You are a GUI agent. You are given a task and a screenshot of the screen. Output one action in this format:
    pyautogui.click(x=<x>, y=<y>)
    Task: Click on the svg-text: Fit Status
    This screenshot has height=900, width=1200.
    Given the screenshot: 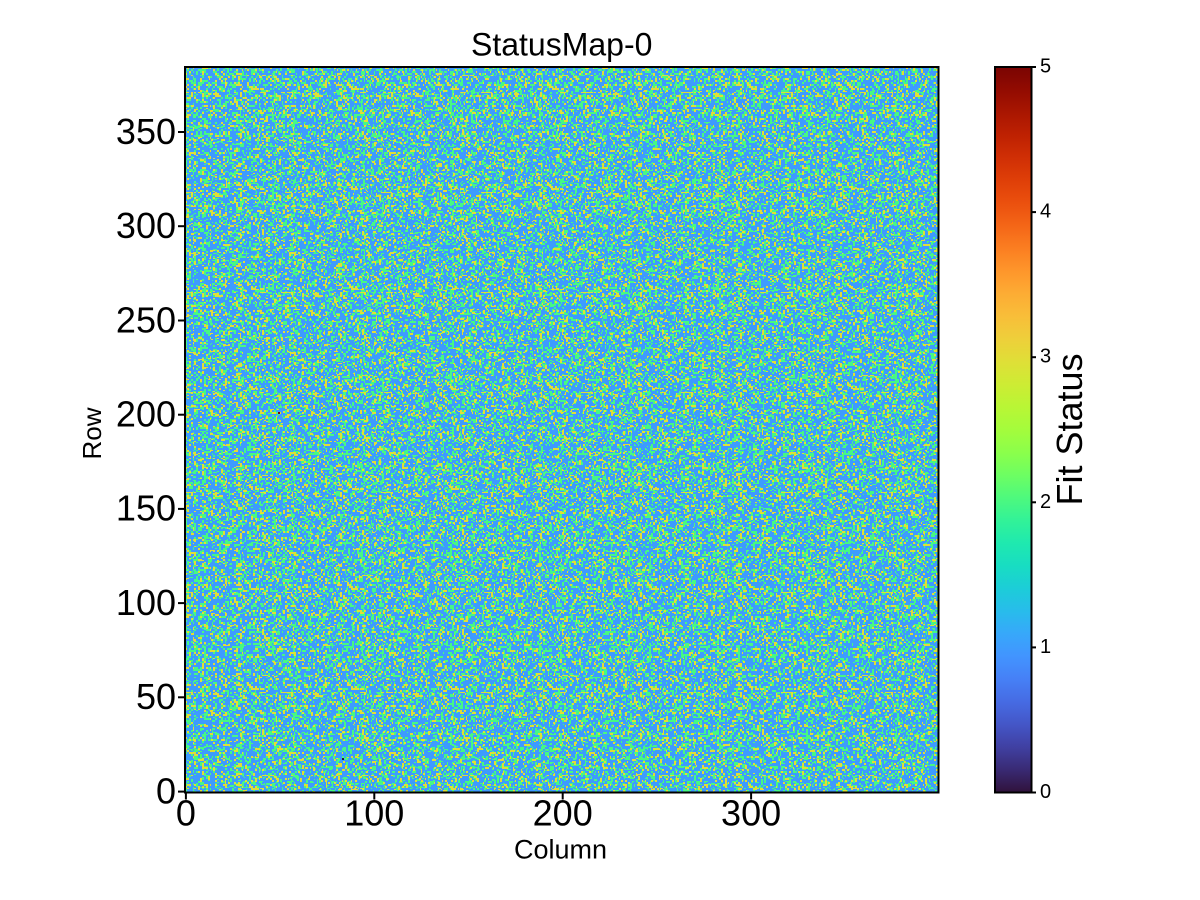 What is the action you would take?
    pyautogui.click(x=1069, y=429)
    